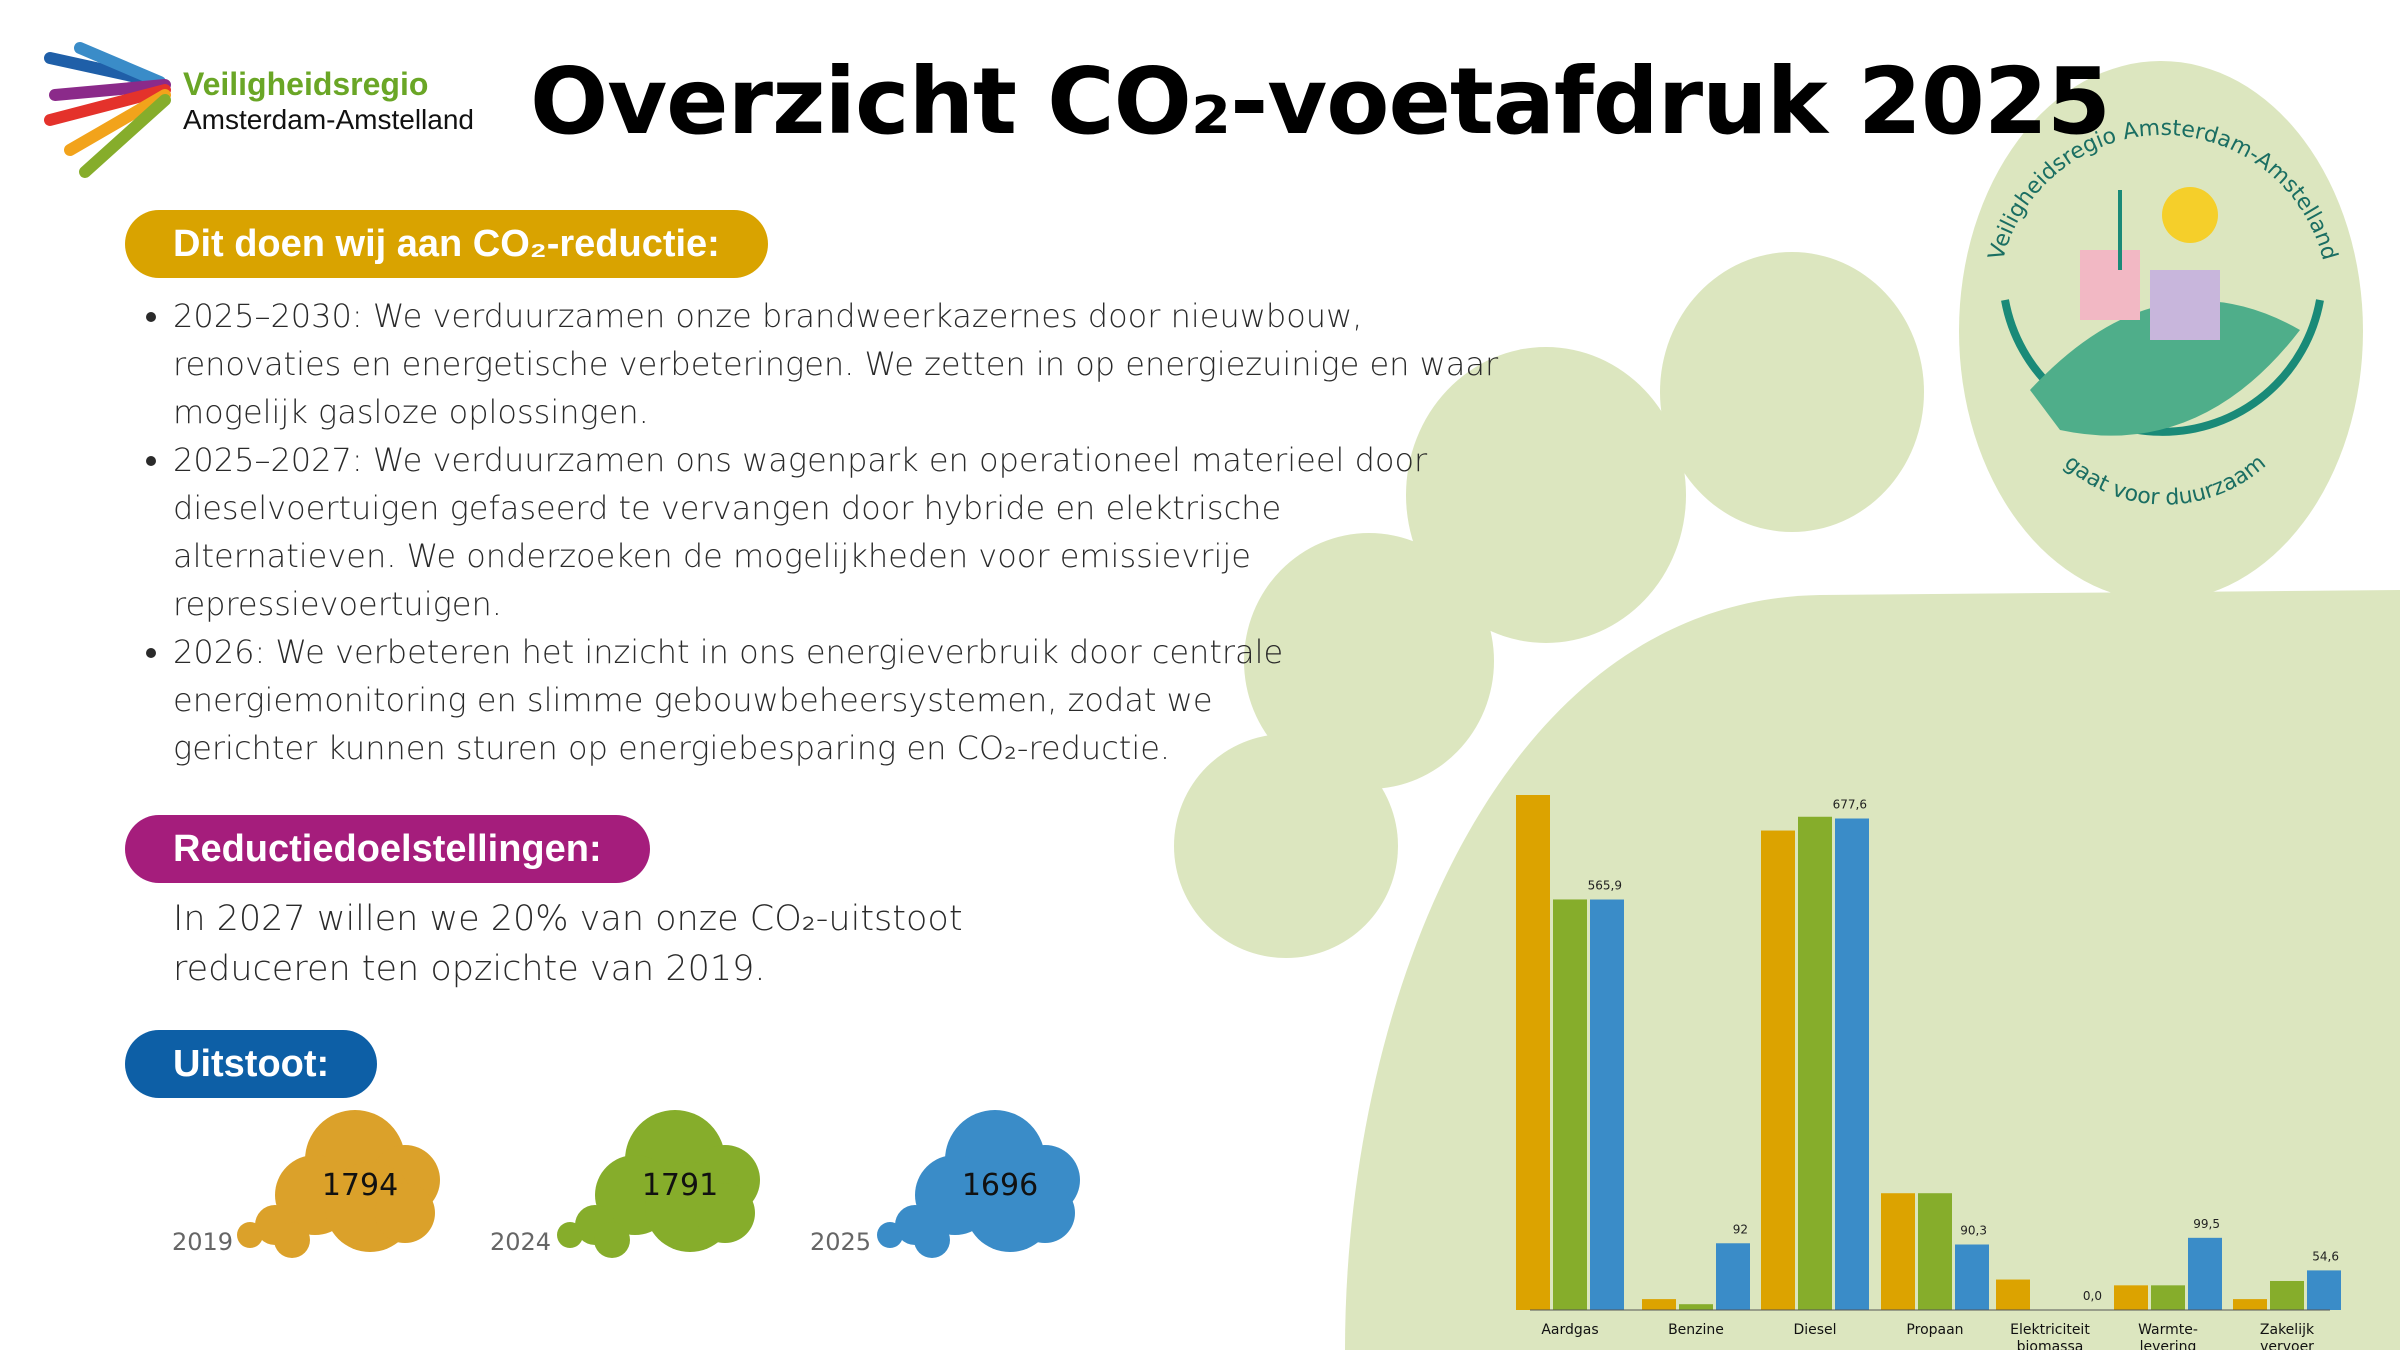 The width and height of the screenshot is (2400, 1350). Describe the element at coordinates (1850, 805) in the screenshot. I see `value-label: 677,6` at that location.